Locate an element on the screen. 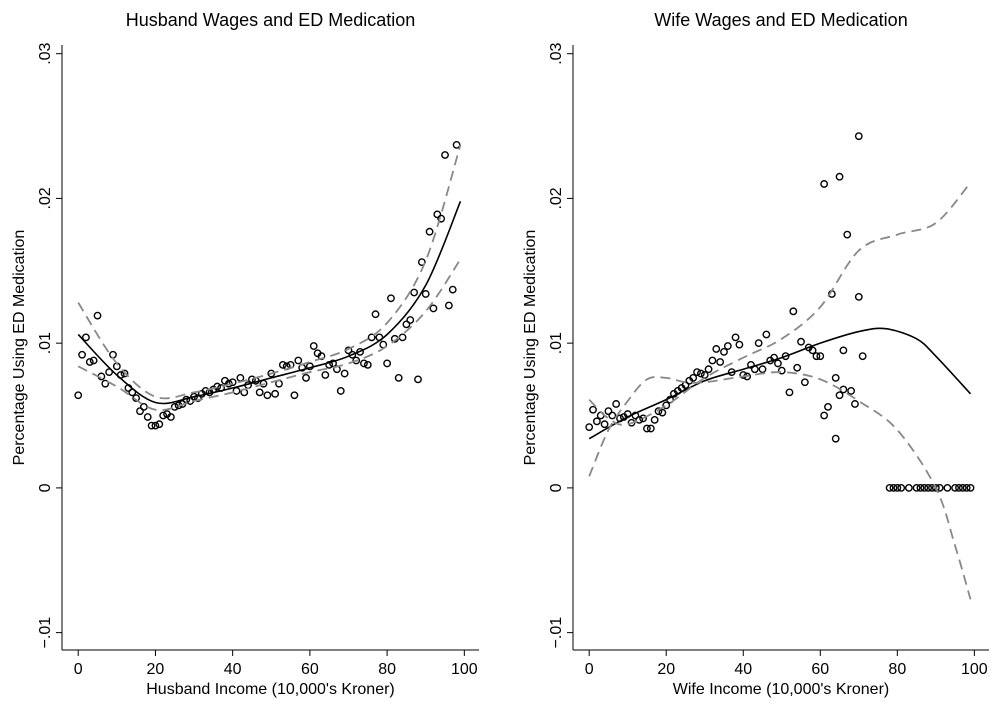 Image resolution: width=995 pixels, height=702 pixels. y-tick-label: −.01 is located at coordinates (45, 633).